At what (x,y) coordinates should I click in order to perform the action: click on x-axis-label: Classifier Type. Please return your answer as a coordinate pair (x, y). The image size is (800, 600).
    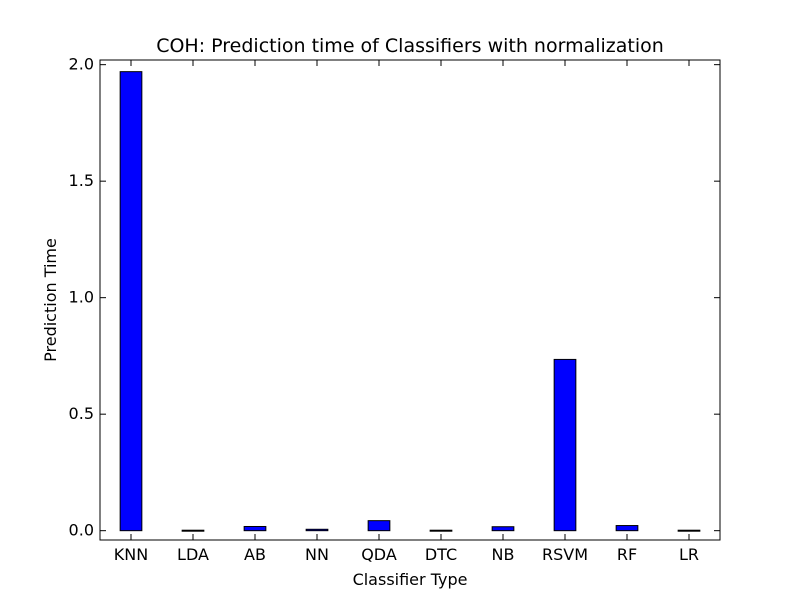
    Looking at the image, I should click on (410, 579).